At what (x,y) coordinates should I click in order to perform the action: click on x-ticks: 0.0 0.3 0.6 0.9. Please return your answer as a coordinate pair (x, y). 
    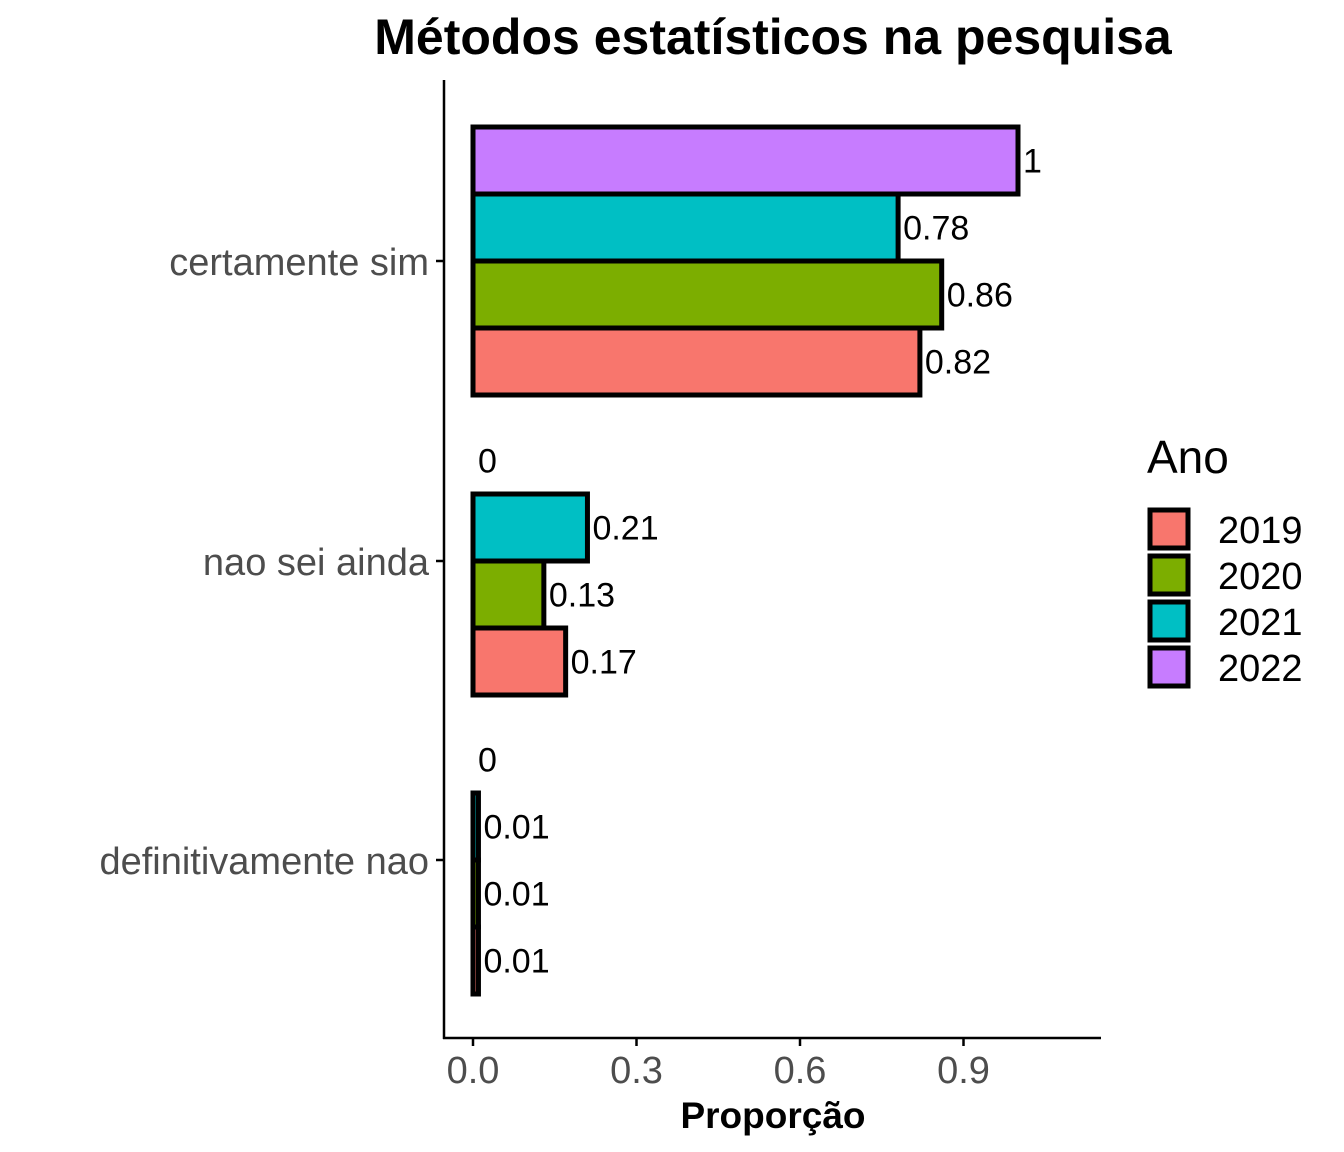
    Looking at the image, I should click on (718, 1065).